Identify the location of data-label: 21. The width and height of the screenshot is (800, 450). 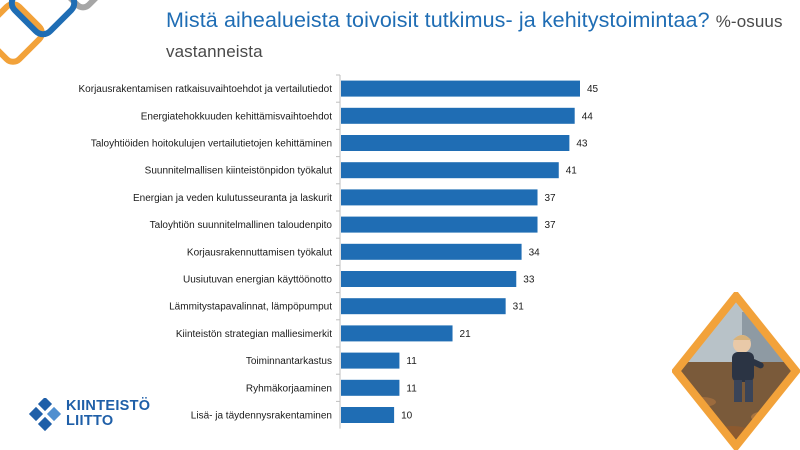
(466, 334).